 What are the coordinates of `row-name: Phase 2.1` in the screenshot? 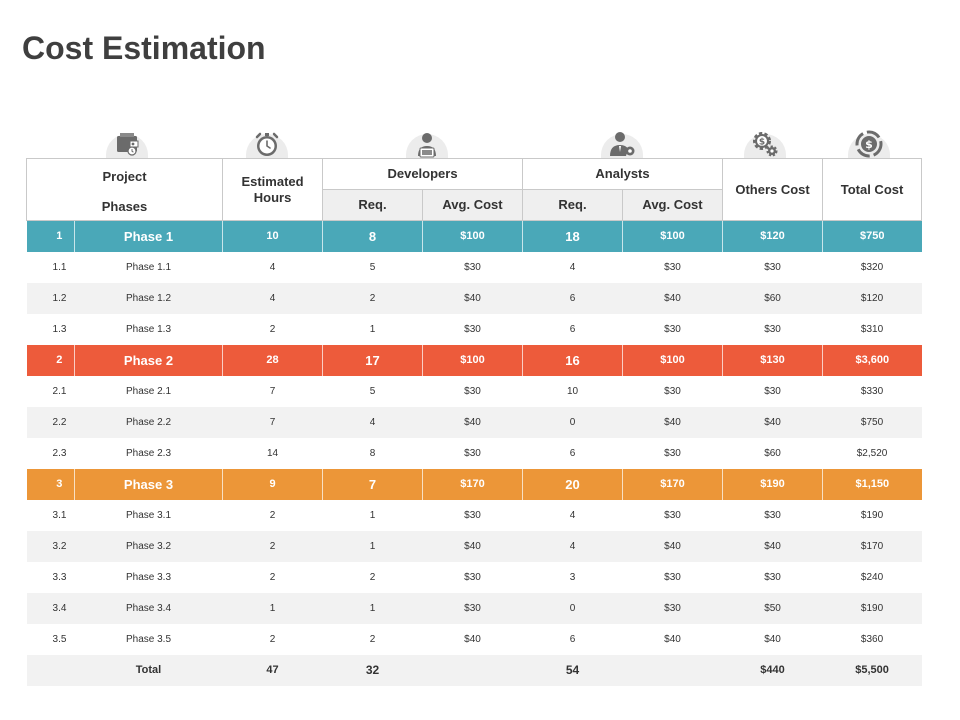 It's located at (148, 391).